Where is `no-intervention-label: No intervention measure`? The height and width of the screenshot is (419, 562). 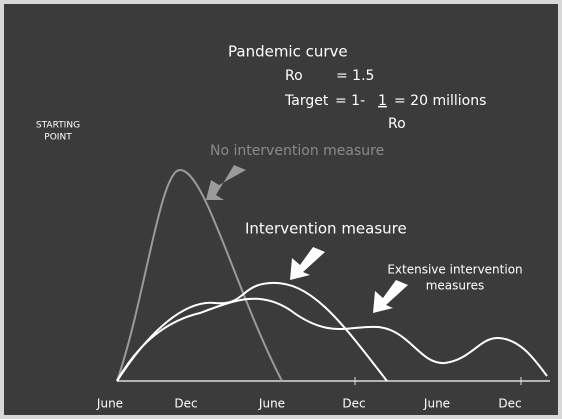 no-intervention-label: No intervention measure is located at coordinates (297, 151).